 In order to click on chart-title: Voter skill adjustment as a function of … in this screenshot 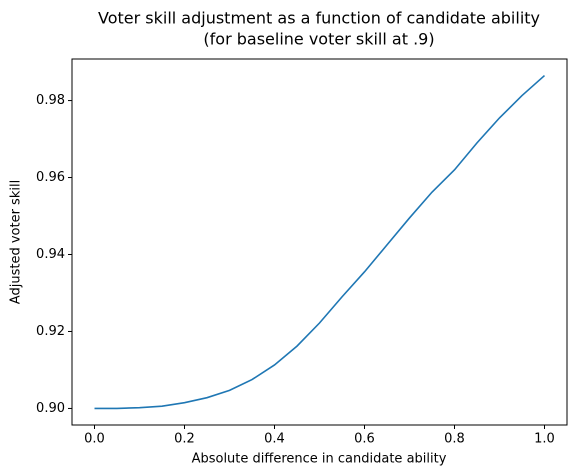, I will do `click(319, 18)`.